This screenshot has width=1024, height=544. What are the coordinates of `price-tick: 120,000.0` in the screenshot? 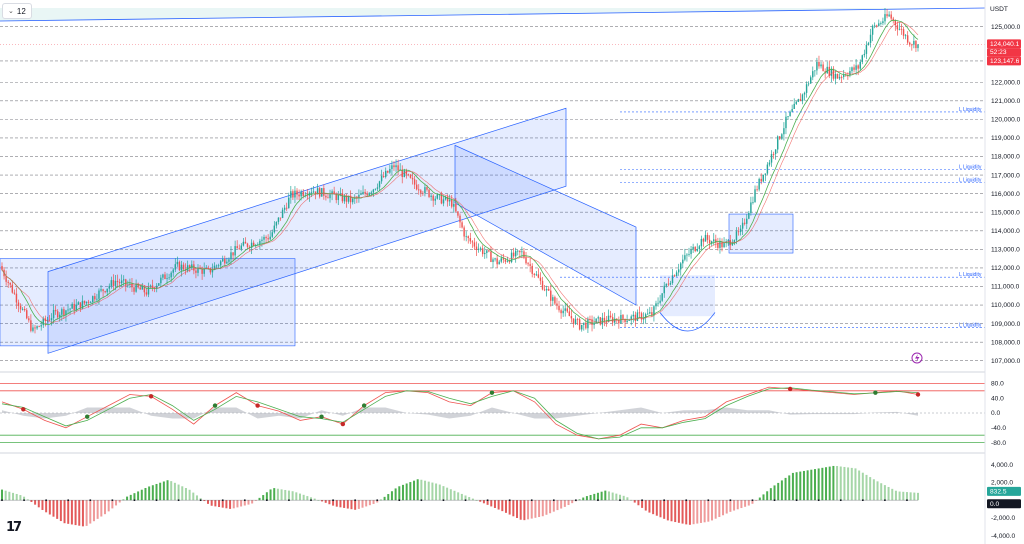 It's located at (1006, 120).